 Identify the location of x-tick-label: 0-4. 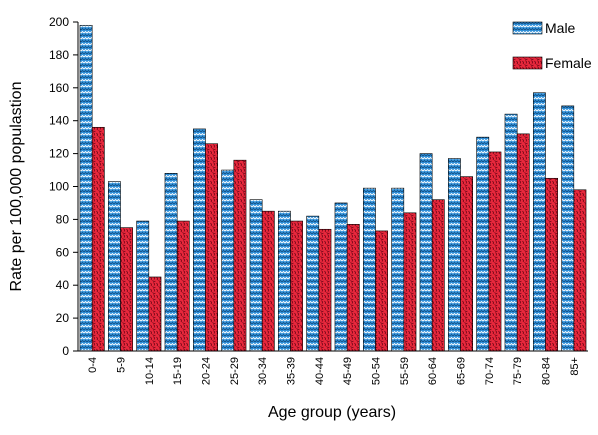
(93, 365).